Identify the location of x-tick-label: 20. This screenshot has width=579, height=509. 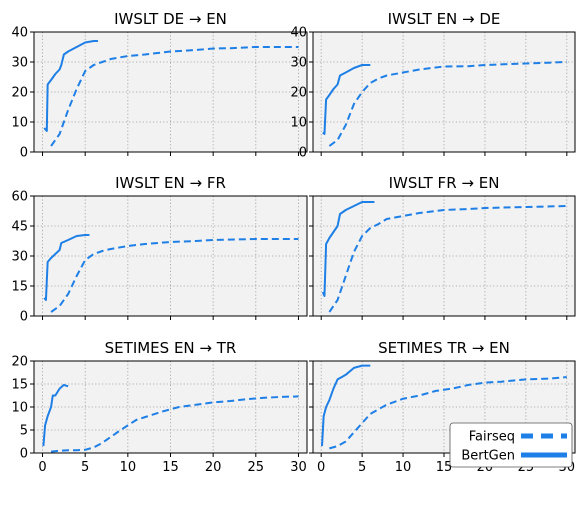
(213, 467).